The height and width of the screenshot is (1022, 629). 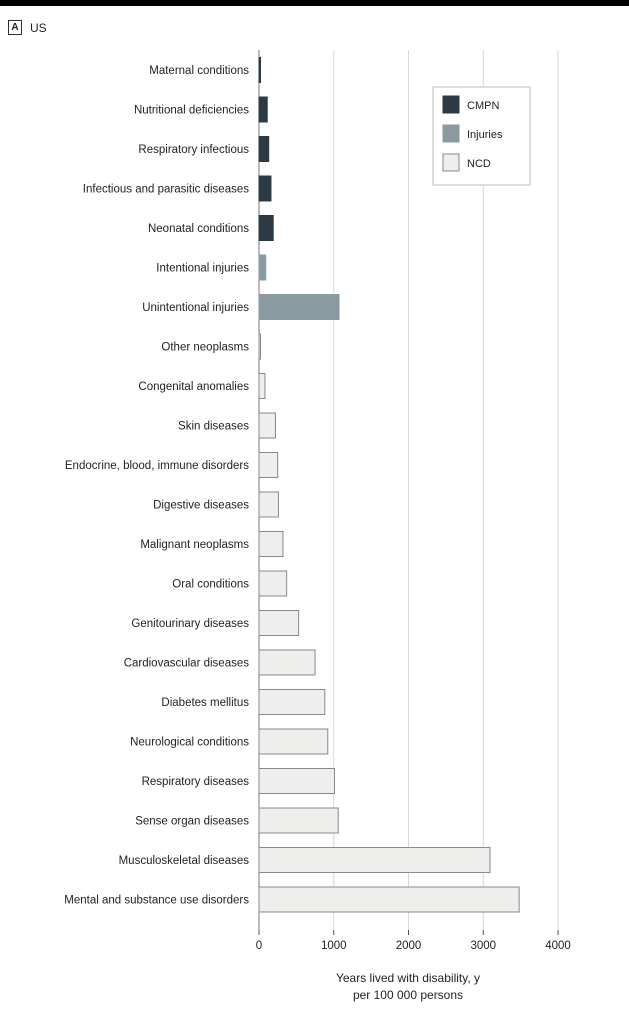 I want to click on category-label: Intentional injuries, so click(x=202, y=269).